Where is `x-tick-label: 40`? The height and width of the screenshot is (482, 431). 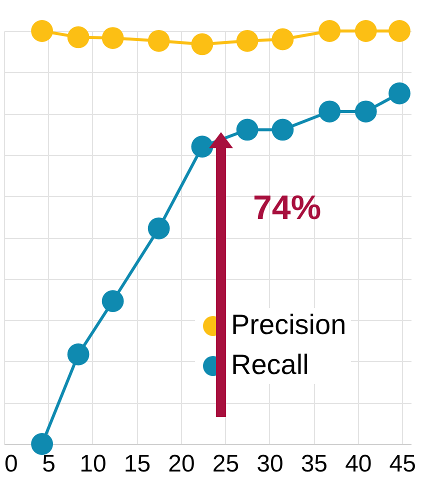
x-tick-label: 40 is located at coordinates (358, 464).